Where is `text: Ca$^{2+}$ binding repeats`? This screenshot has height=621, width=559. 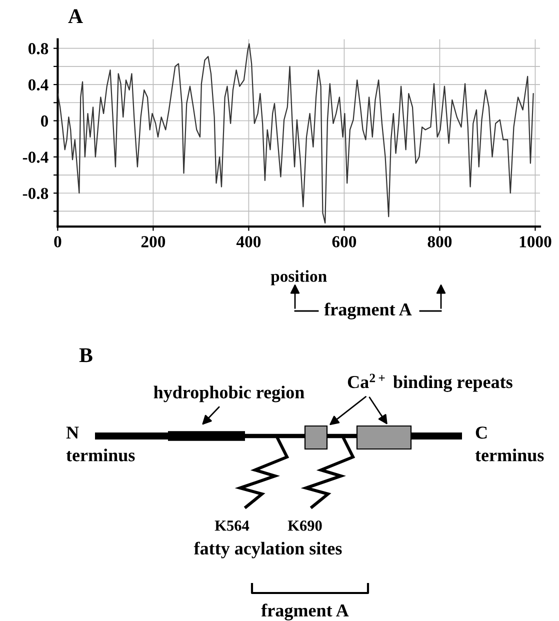
text: Ca$^{2+}$ binding repeats is located at coordinates (430, 383).